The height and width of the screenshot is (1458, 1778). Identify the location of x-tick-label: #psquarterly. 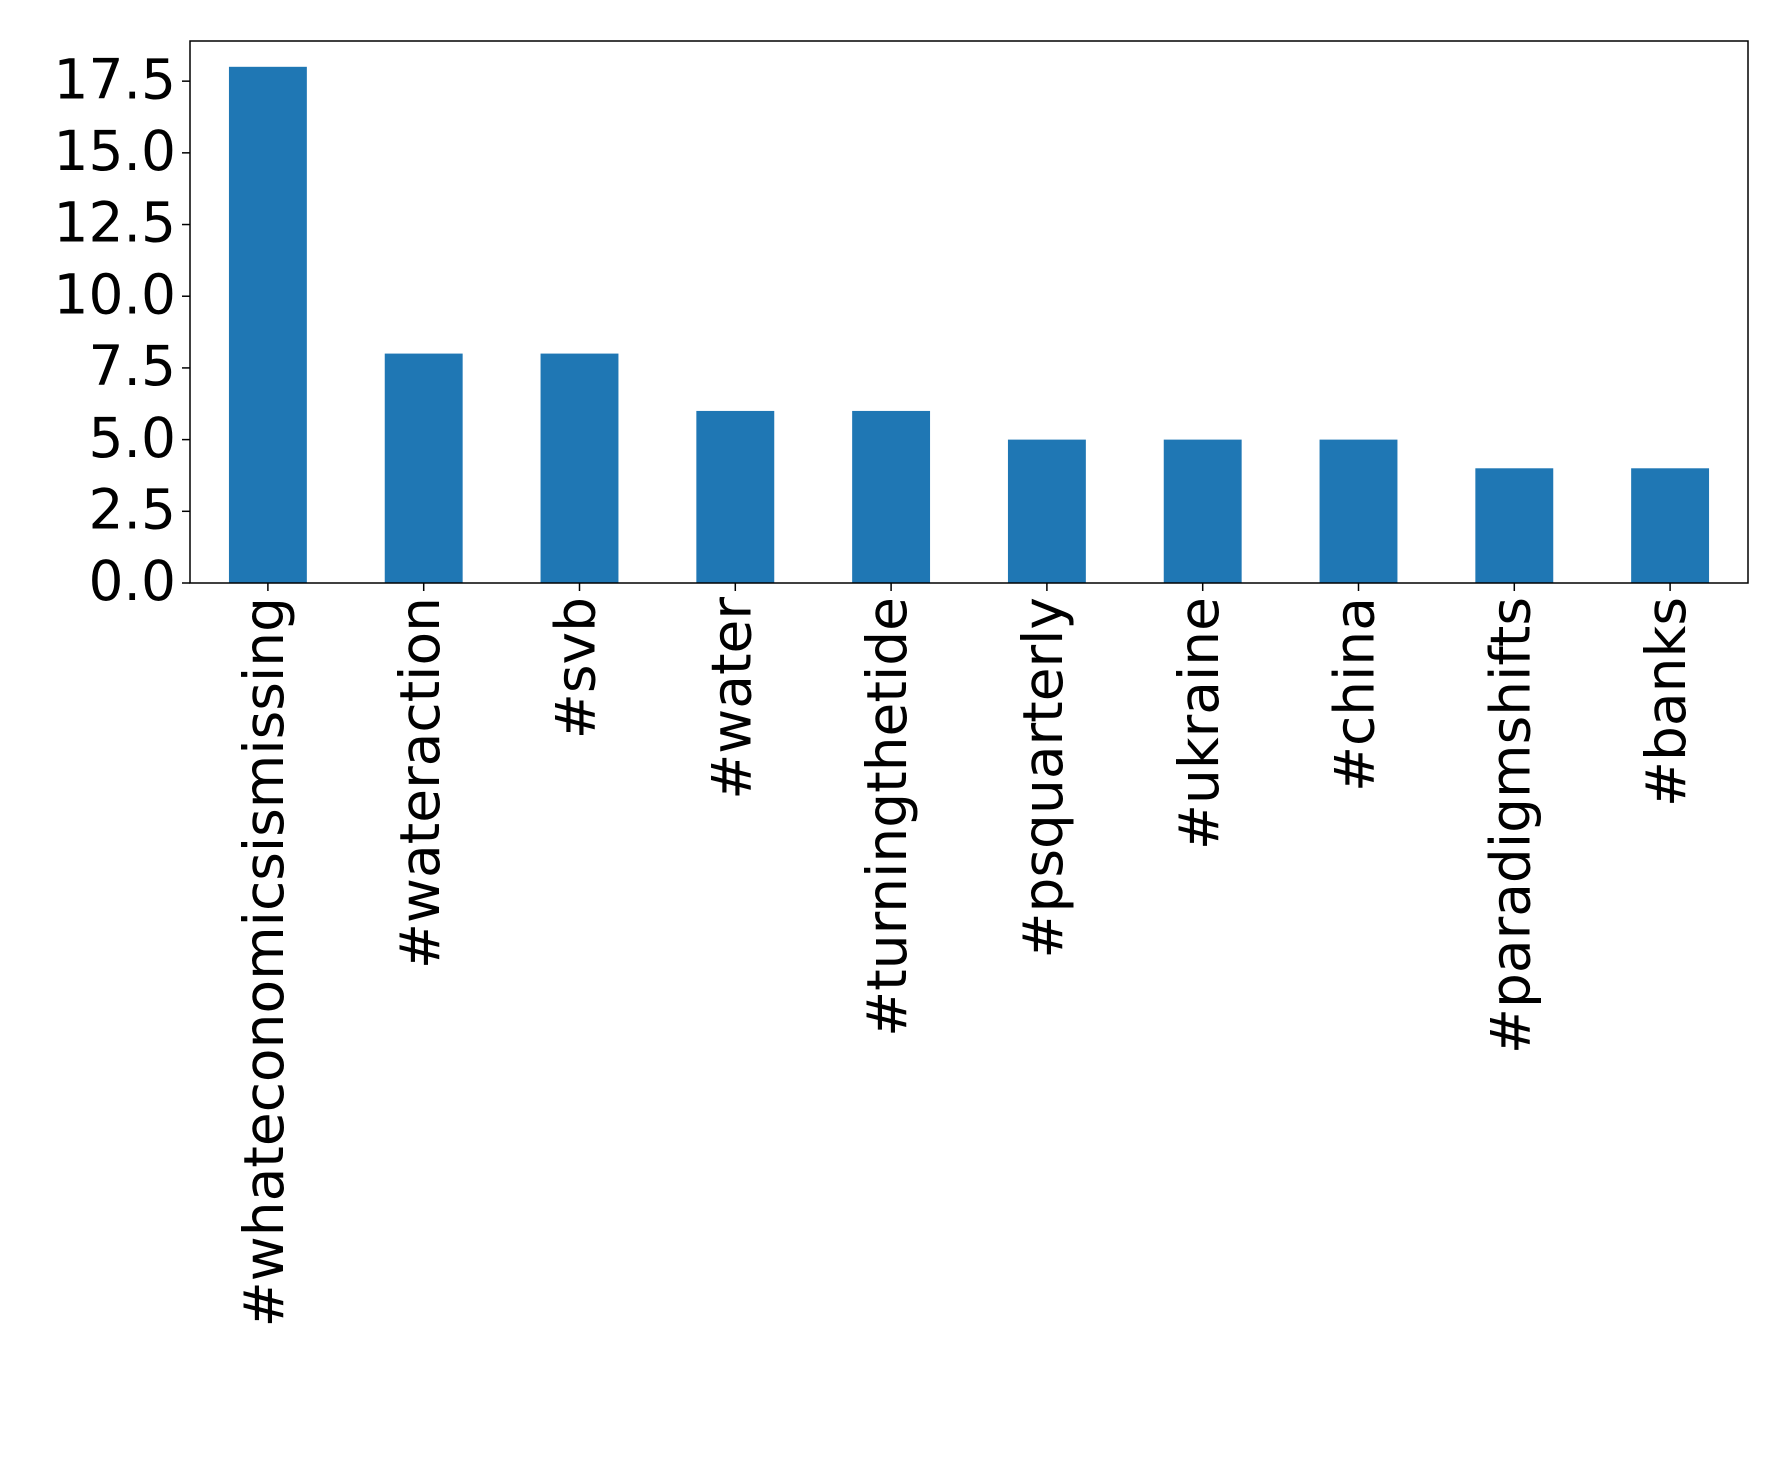
(1043, 778).